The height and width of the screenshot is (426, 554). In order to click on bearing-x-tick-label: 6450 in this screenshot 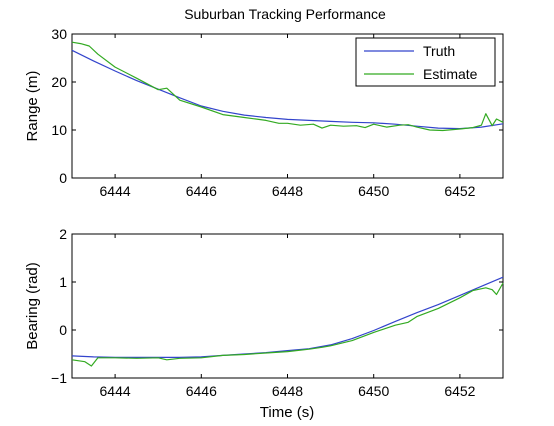, I will do `click(373, 391)`.